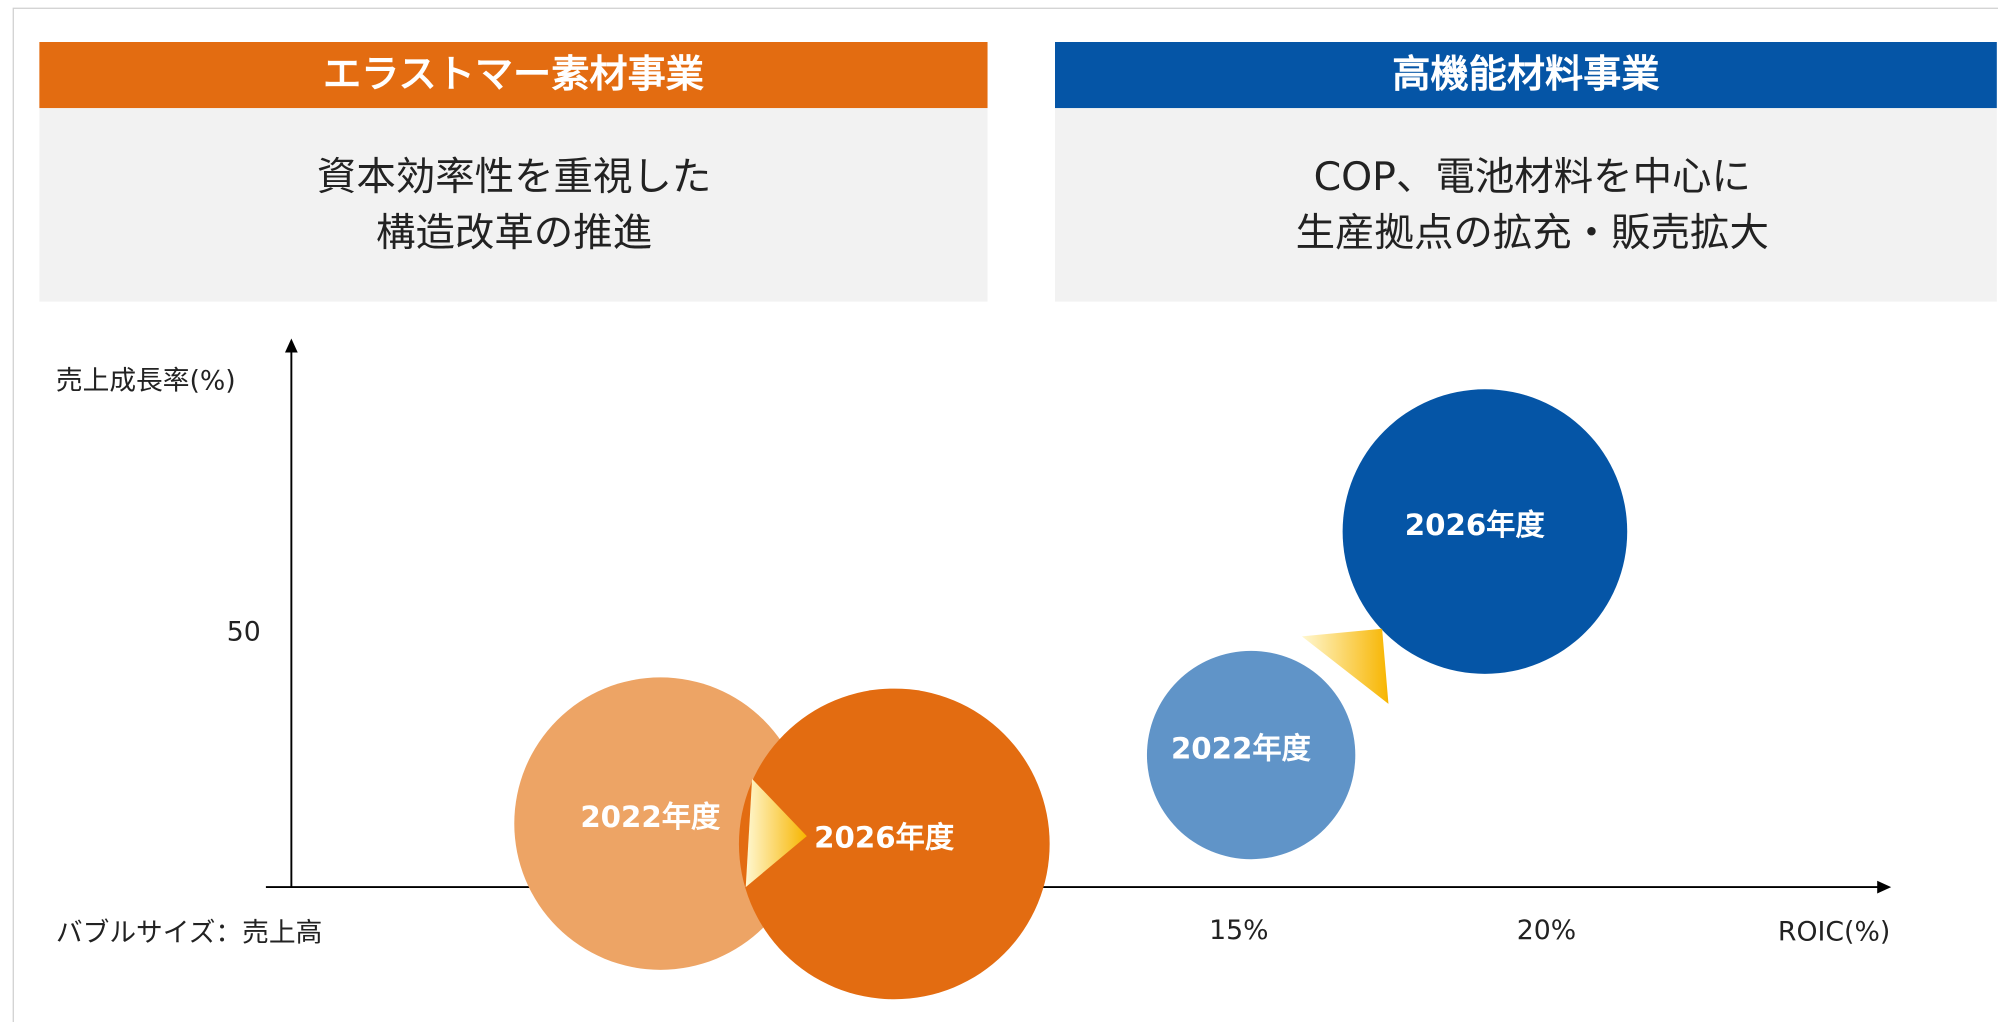 This screenshot has height=1022, width=1998. I want to click on panel-title: 高機能材料事業, so click(1525, 75).